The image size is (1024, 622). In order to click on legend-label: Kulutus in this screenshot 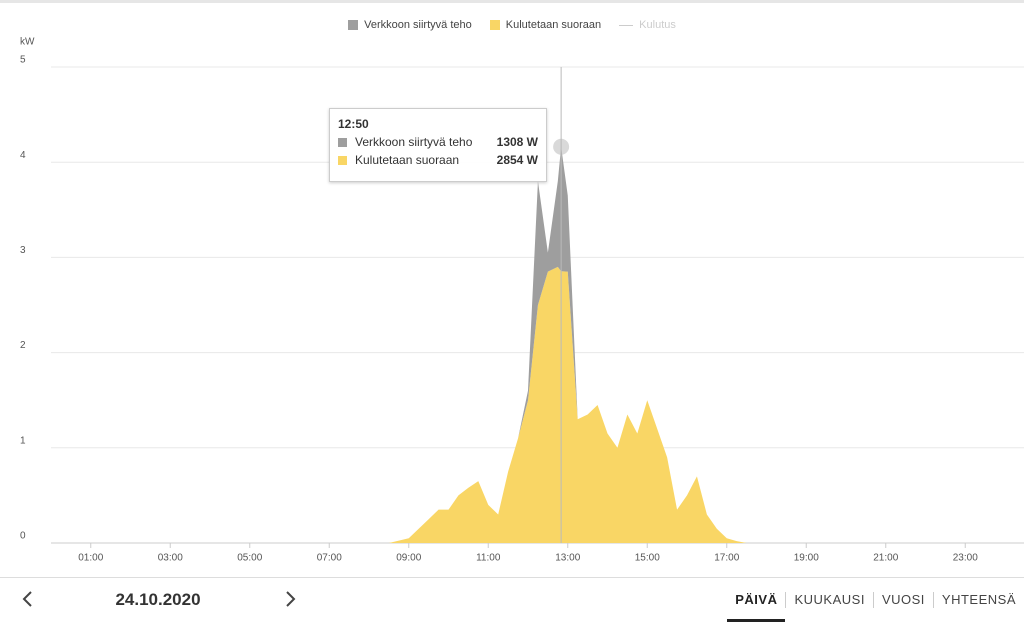, I will do `click(657, 25)`.